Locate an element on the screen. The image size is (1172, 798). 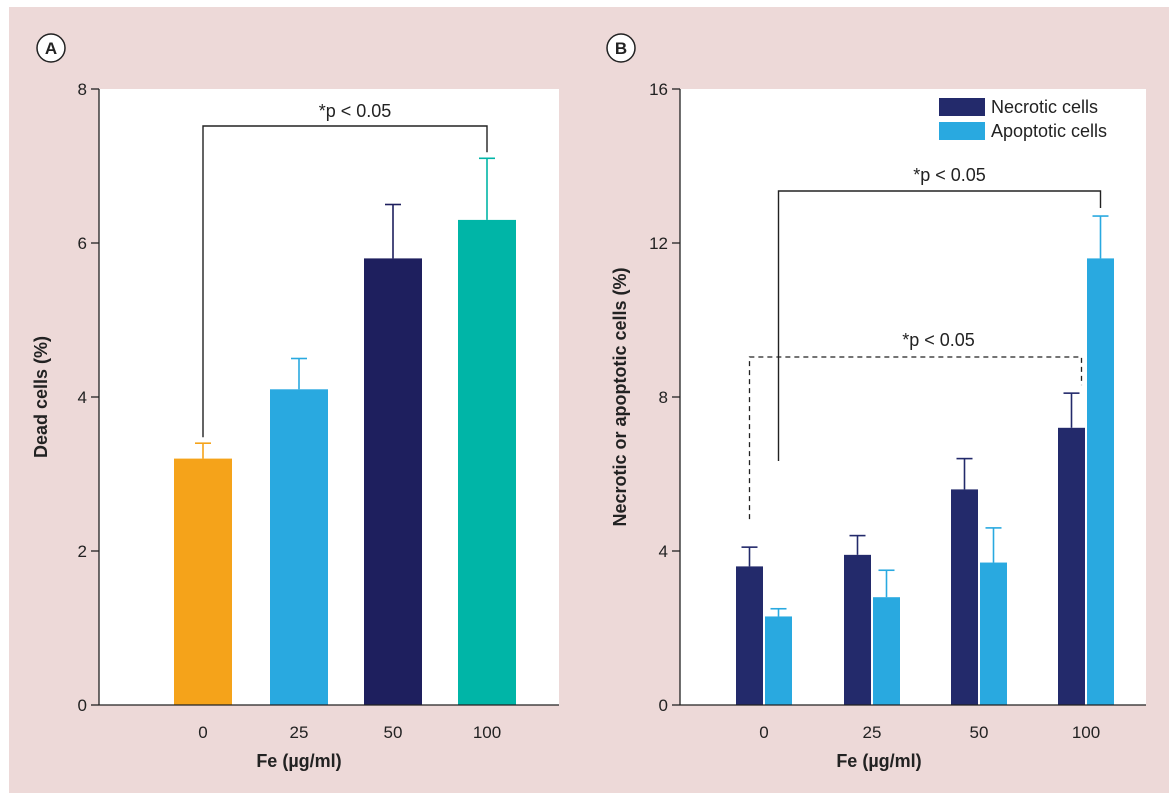
legend-swatch-necrotic is located at coordinates (962, 107).